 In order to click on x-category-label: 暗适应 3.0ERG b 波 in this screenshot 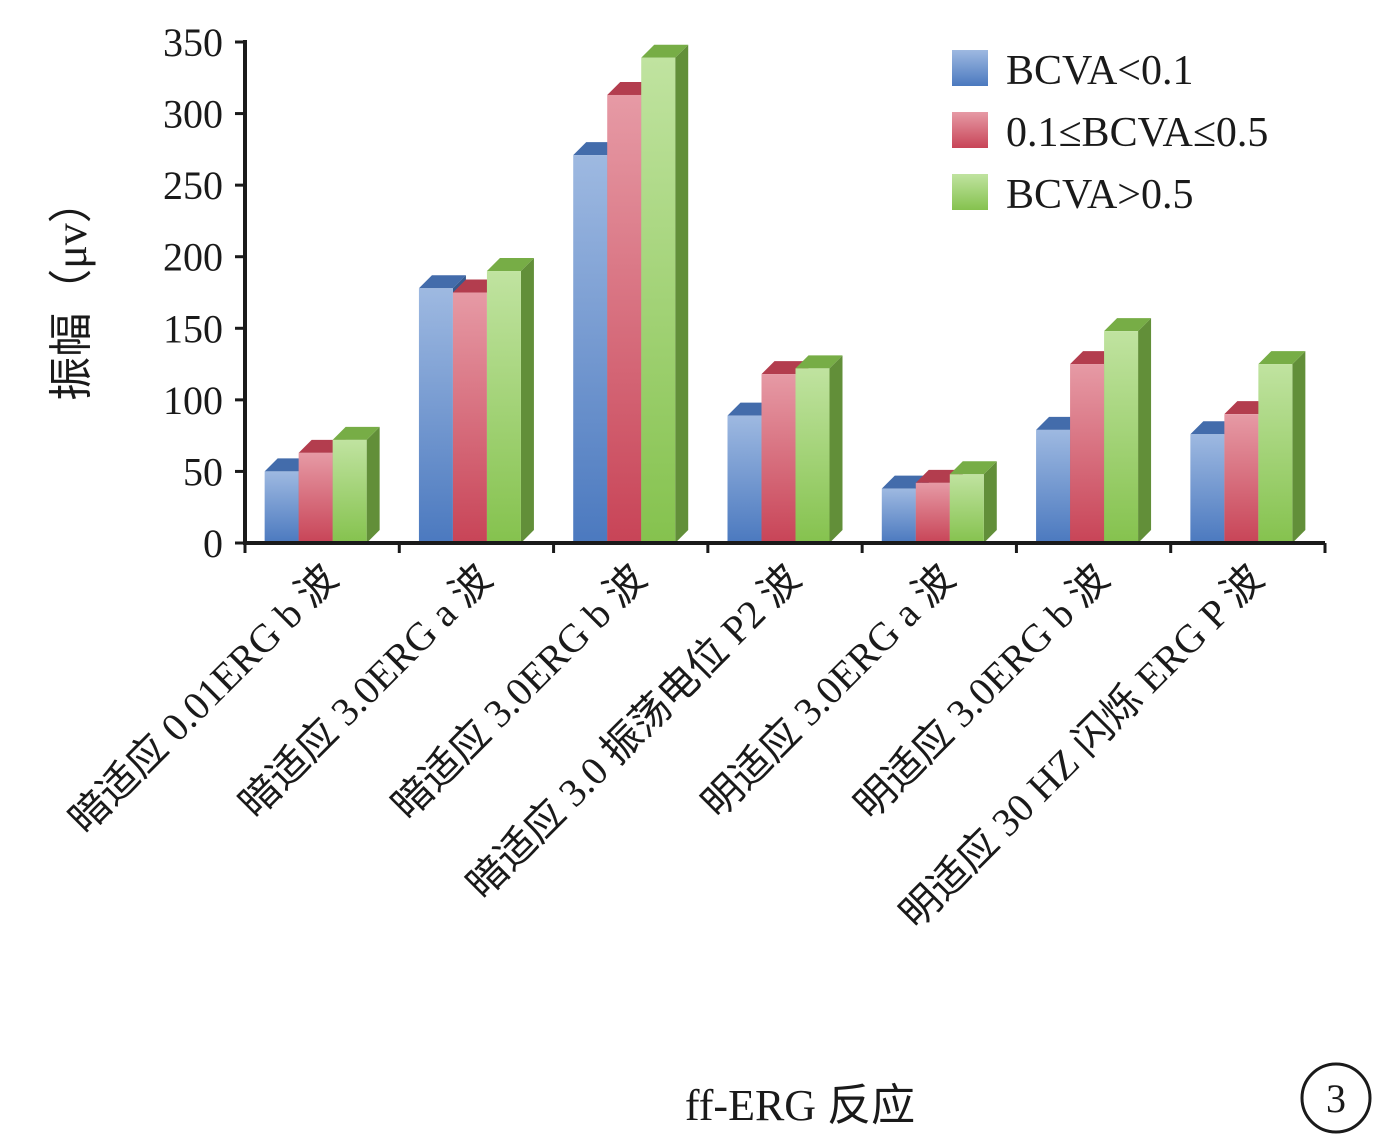, I will do `click(519, 692)`.